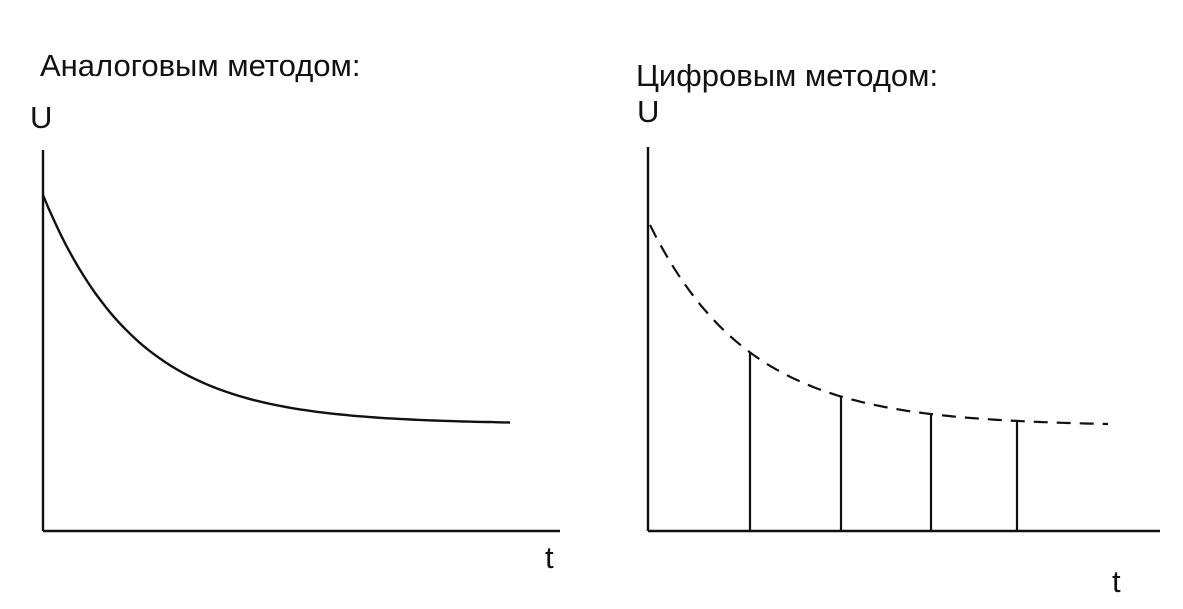  What do you see at coordinates (1116, 581) in the screenshot?
I see `digital-x-axis-label: t` at bounding box center [1116, 581].